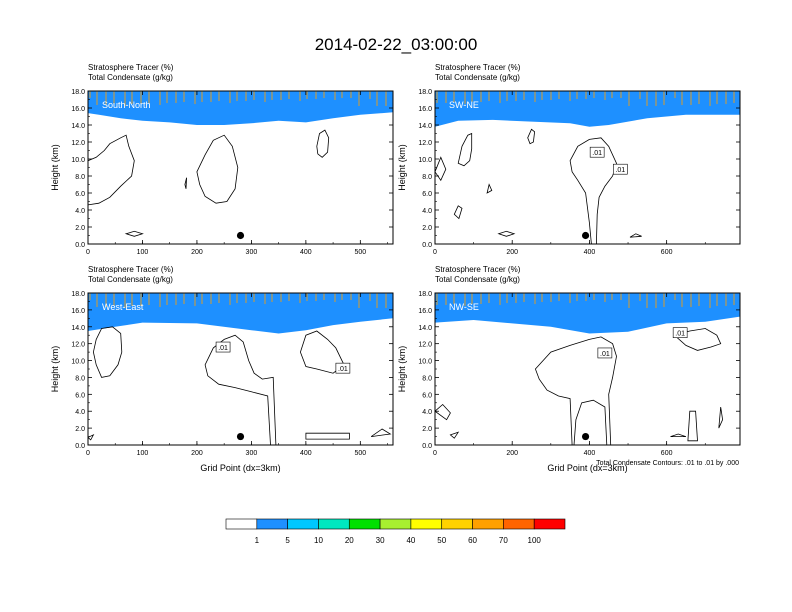 This screenshot has height=612, width=792. I want to click on colorbar-label: 50, so click(441, 540).